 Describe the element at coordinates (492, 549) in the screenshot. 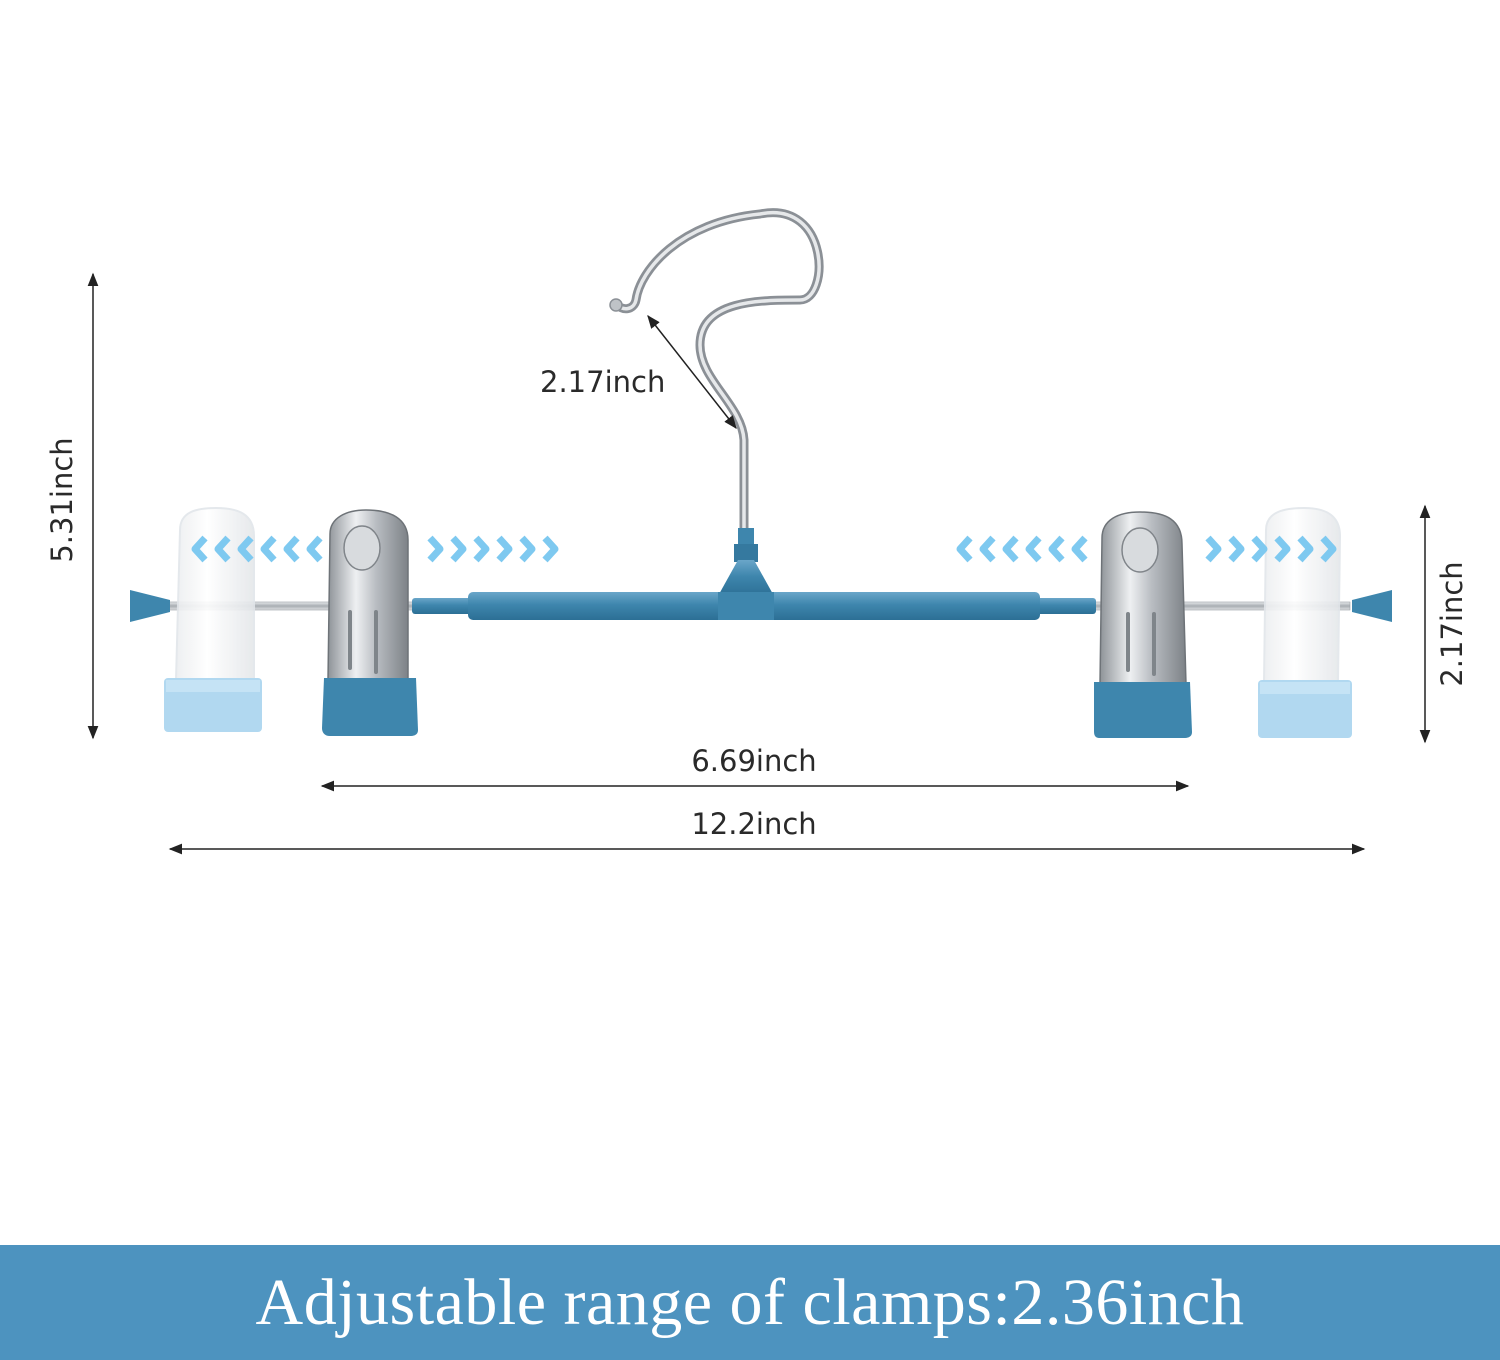

I see `adjust-arrows-left-outward` at that location.